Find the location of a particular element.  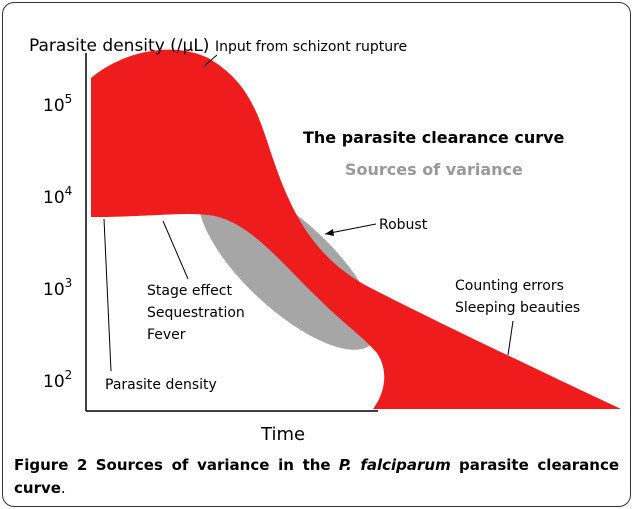

caption-end: . is located at coordinates (63, 488).